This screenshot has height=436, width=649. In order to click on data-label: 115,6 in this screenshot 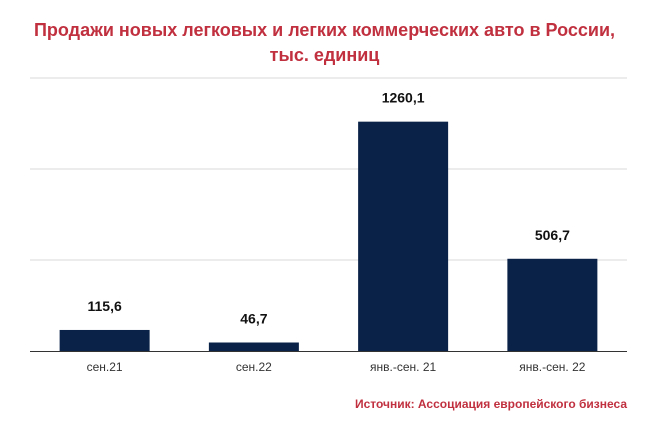, I will do `click(104, 306)`.